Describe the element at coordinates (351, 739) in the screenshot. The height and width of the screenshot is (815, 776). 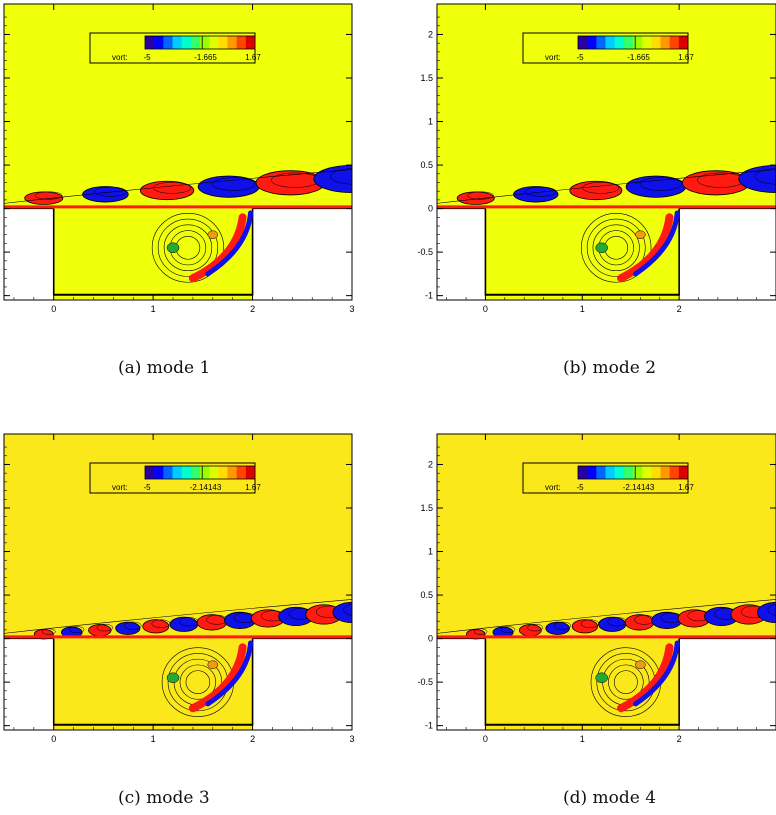
I see `x-tick-label: 3` at that location.